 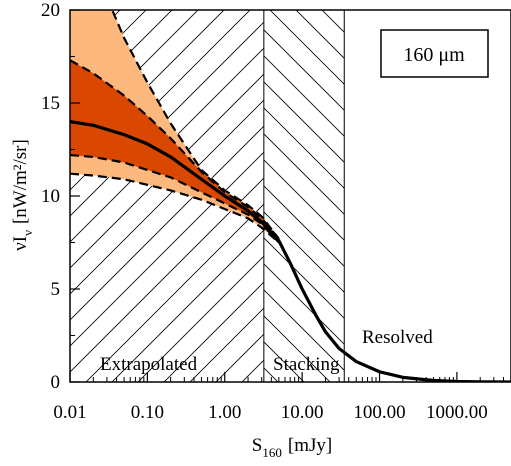 I want to click on x-tick-label-3: 10.00, so click(x=302, y=412).